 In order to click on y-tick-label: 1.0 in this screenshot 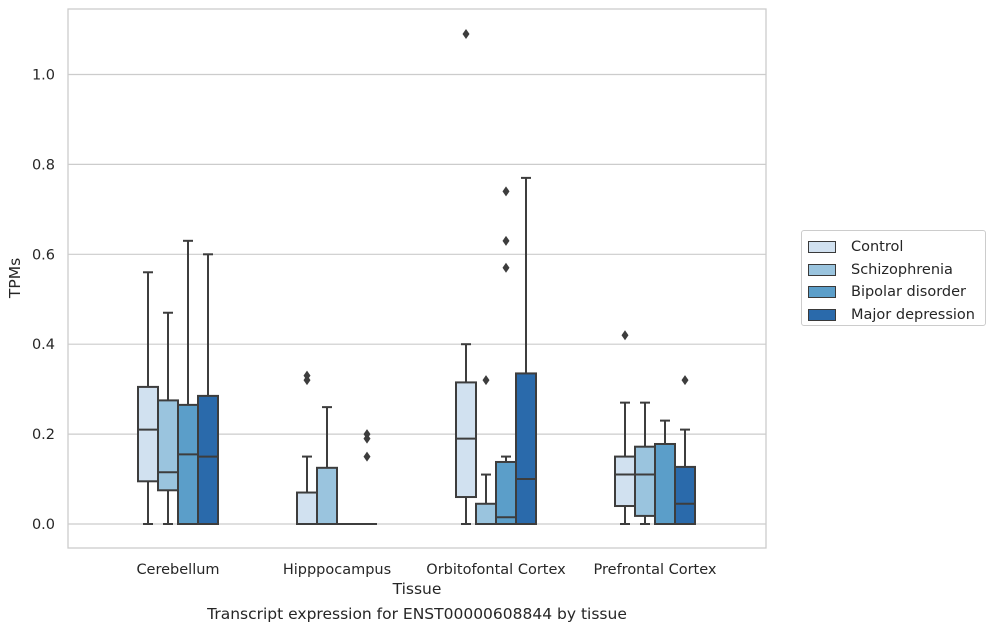, I will do `click(43, 76)`.